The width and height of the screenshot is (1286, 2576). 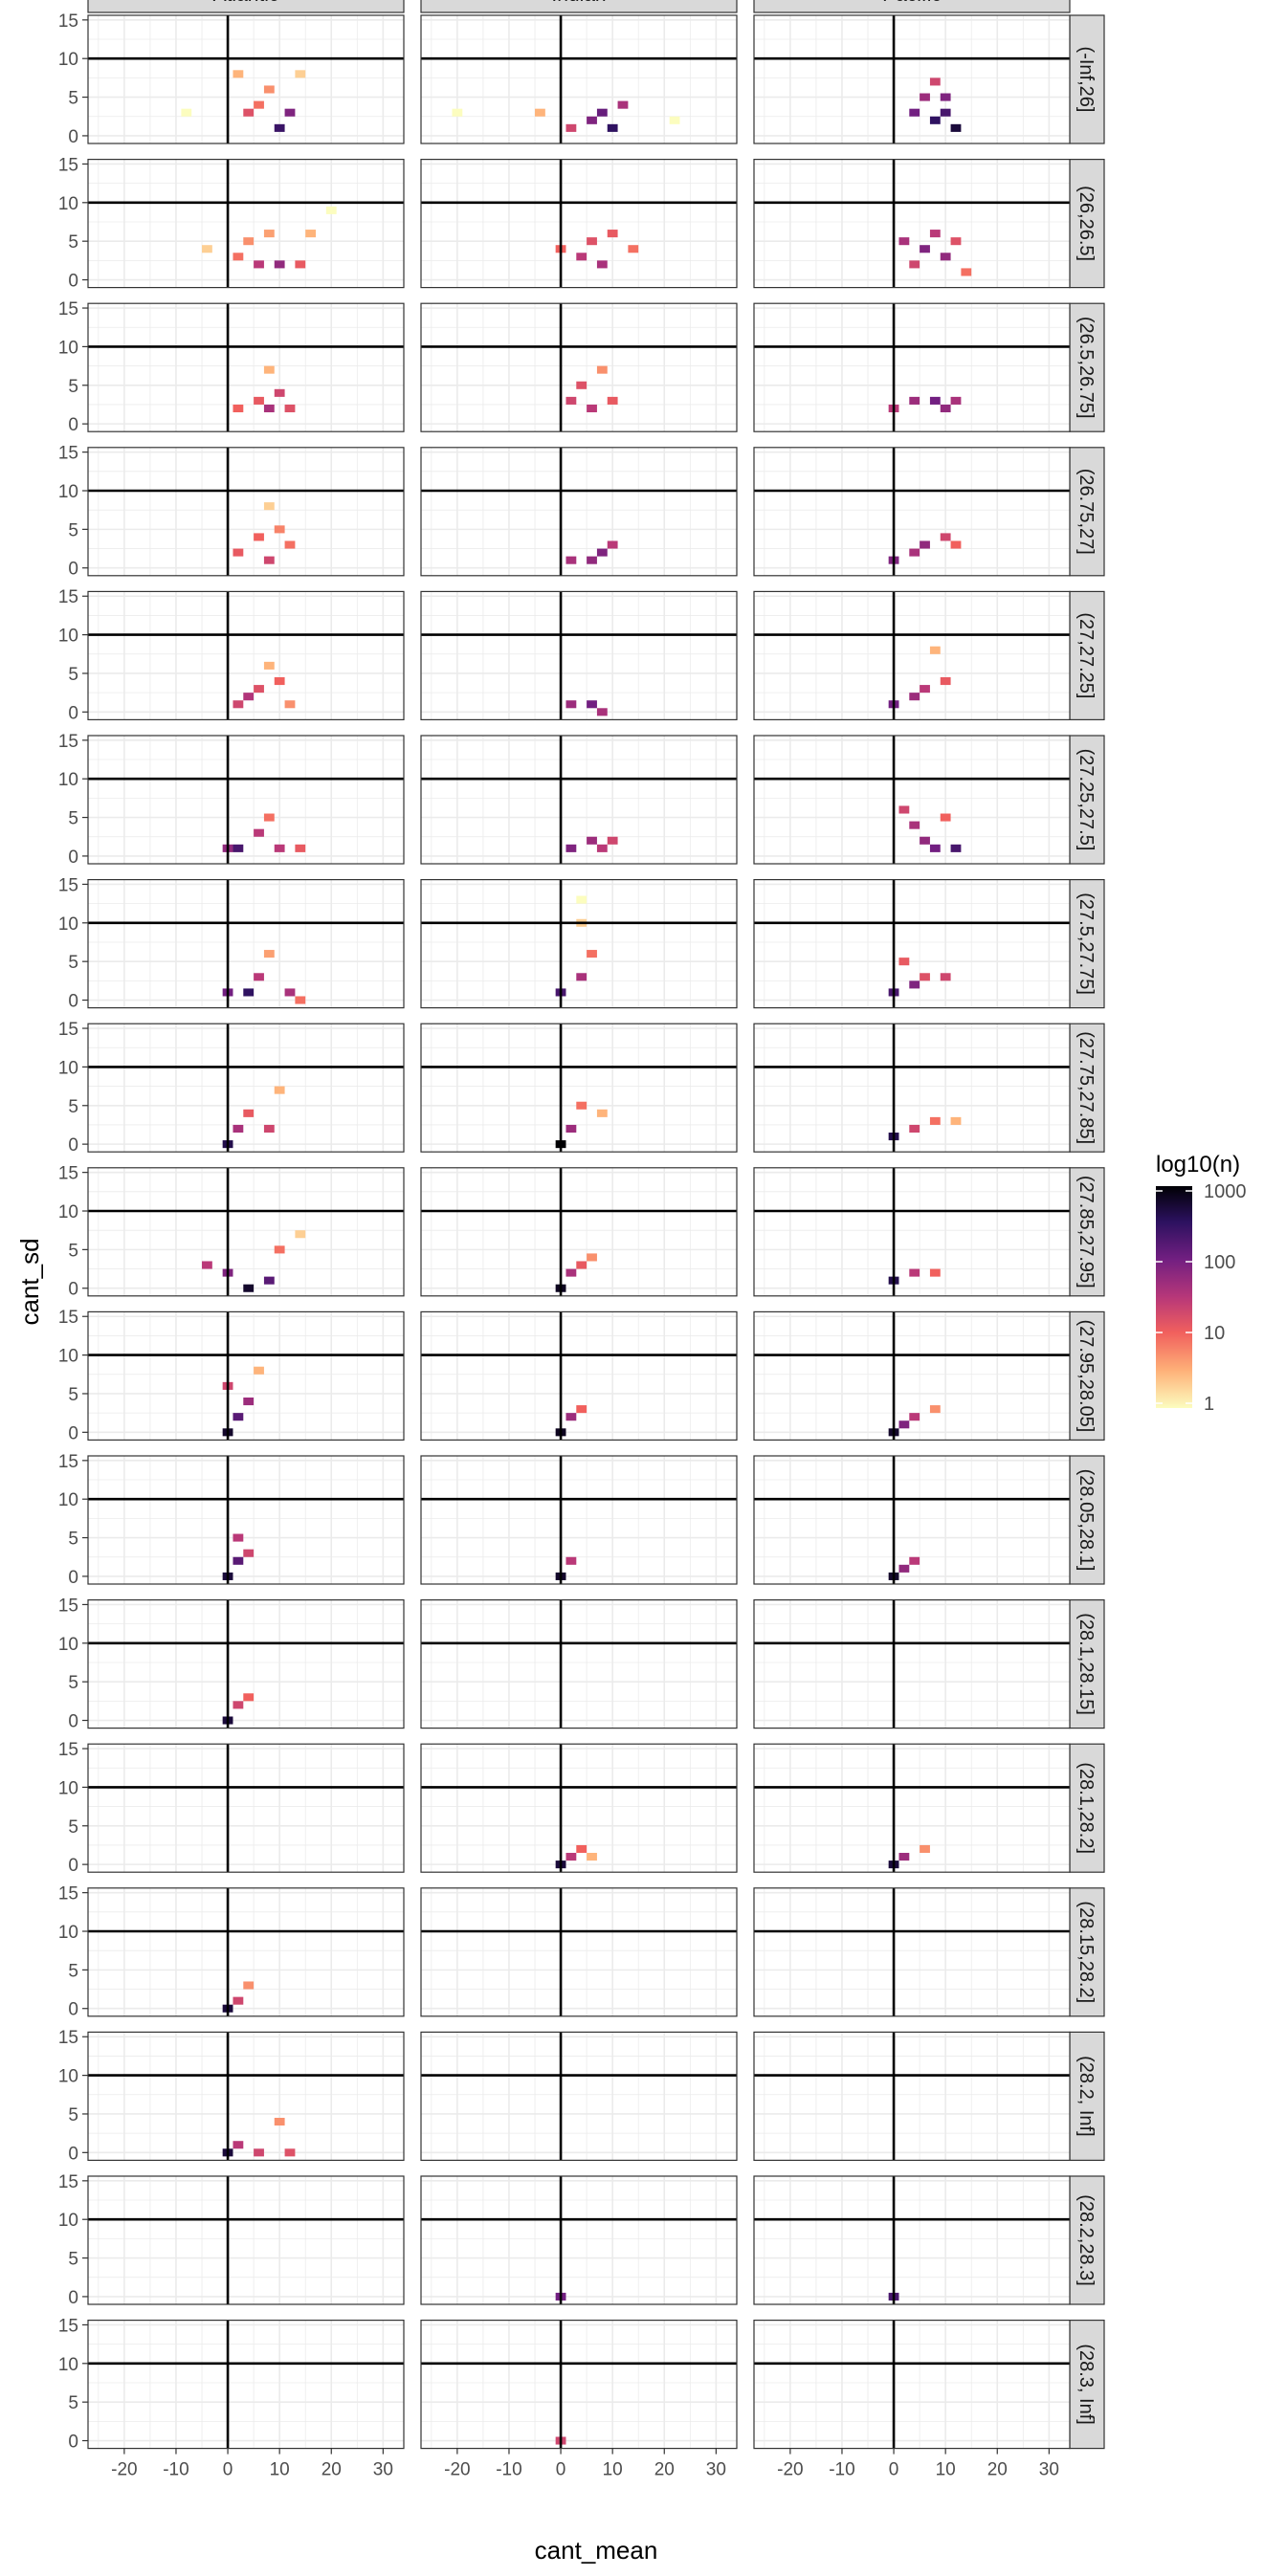 What do you see at coordinates (912, 3) in the screenshot?
I see `column-strip-label: Pacific` at bounding box center [912, 3].